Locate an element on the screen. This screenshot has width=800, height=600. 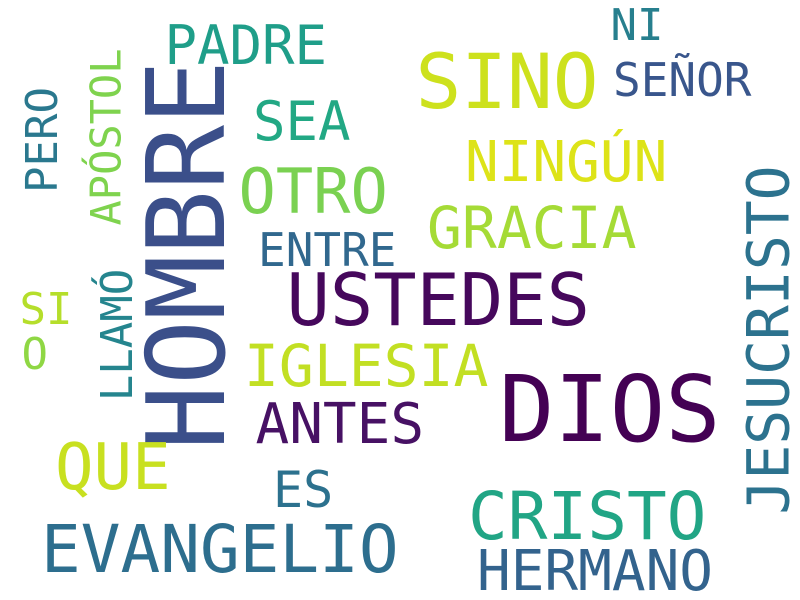
word-cristo: CRISTO is located at coordinates (587, 516).